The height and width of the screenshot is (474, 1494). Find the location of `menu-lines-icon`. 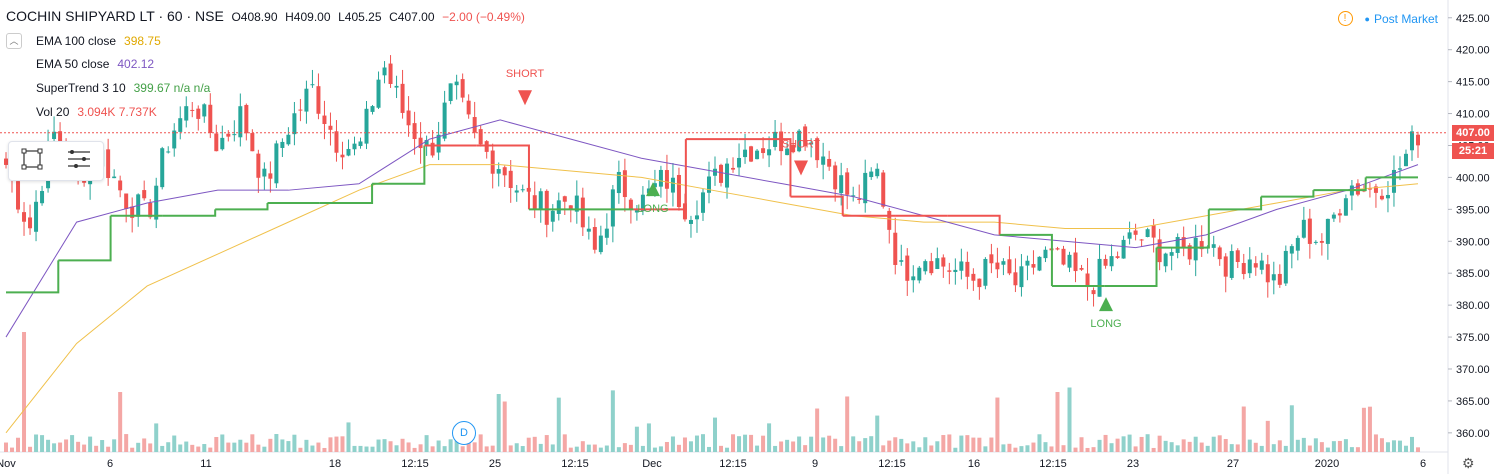

menu-lines-icon is located at coordinates (79, 161).